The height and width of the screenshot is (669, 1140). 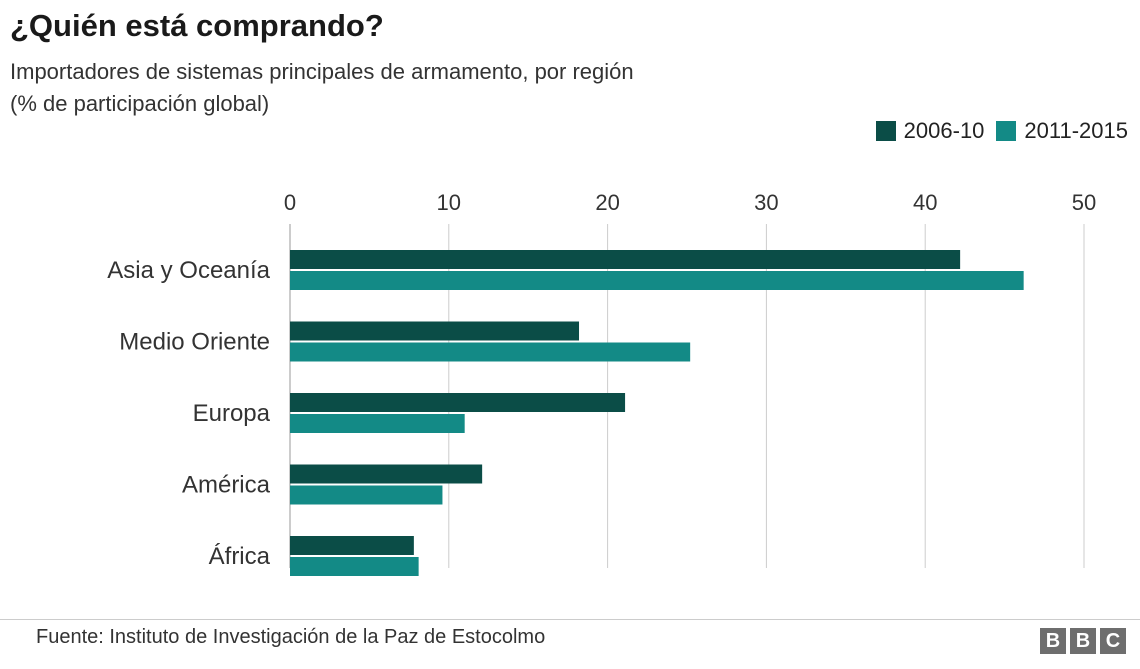 I want to click on x-tick-label: 10, so click(x=449, y=202).